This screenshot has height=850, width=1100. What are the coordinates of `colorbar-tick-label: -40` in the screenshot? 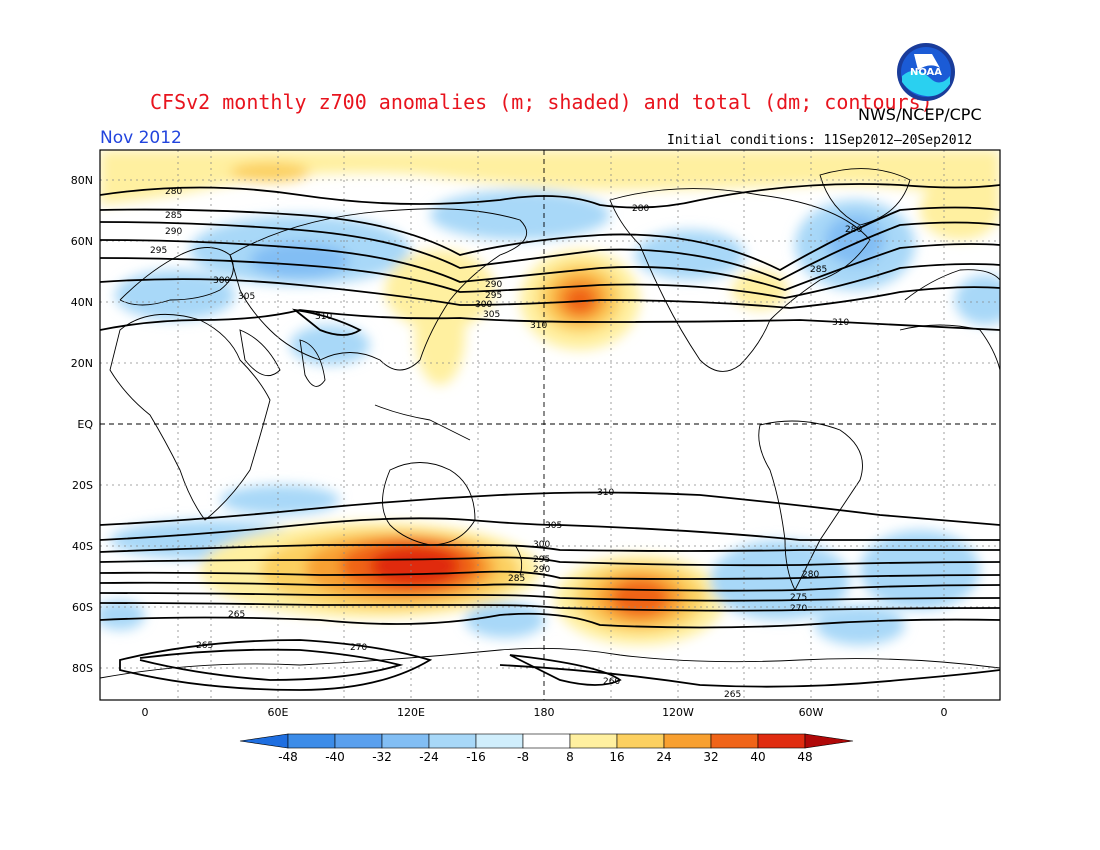 It's located at (335, 757).